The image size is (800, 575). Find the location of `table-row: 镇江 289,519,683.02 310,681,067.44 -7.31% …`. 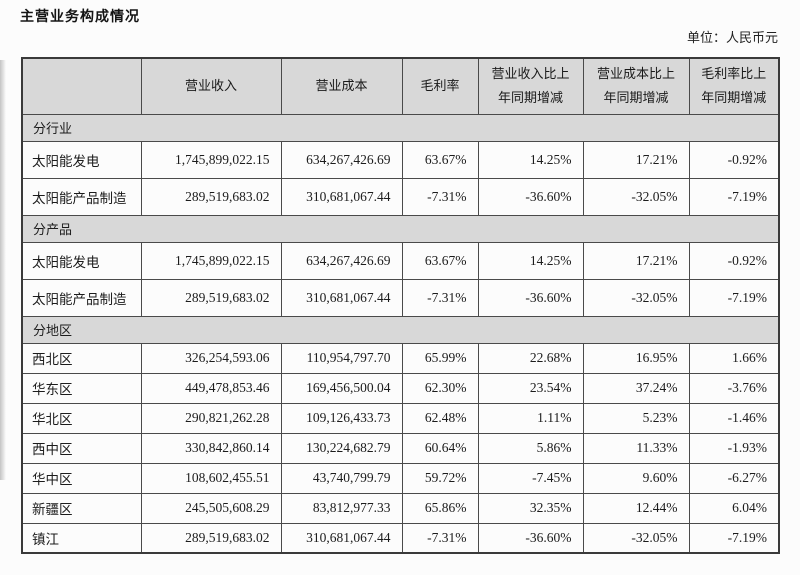

table-row: 镇江 289,519,683.02 310,681,067.44 -7.31% … is located at coordinates (400, 538).